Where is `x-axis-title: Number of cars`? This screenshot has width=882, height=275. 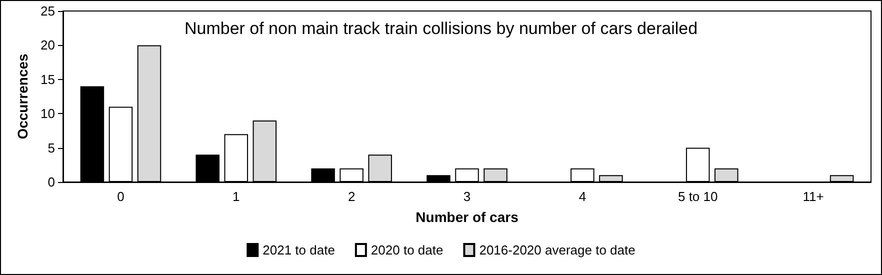 x-axis-title: Number of cars is located at coordinates (467, 217).